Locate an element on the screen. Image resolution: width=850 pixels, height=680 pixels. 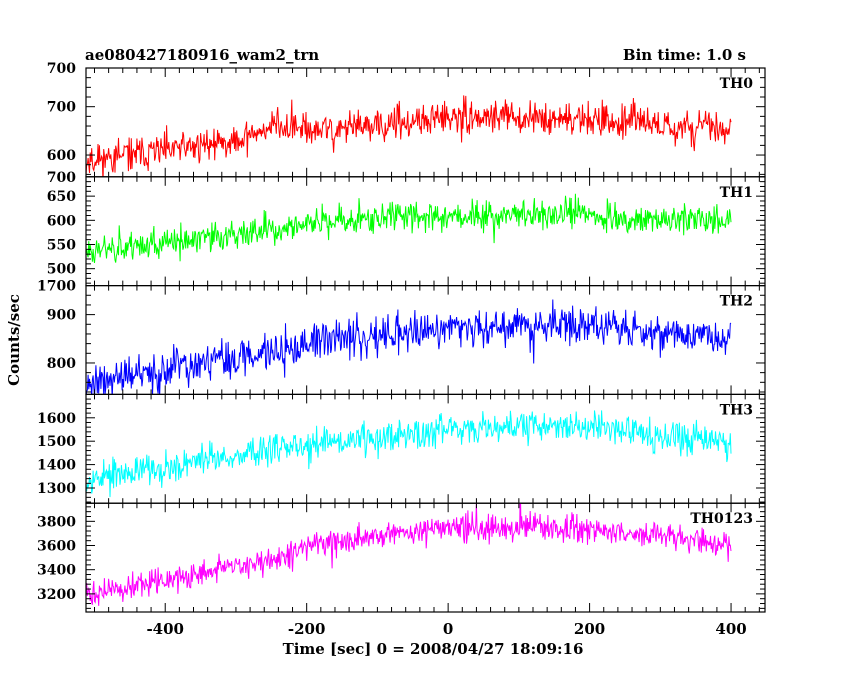
x-axis: -400 -200 0 200 400 is located at coordinates (446, 629).